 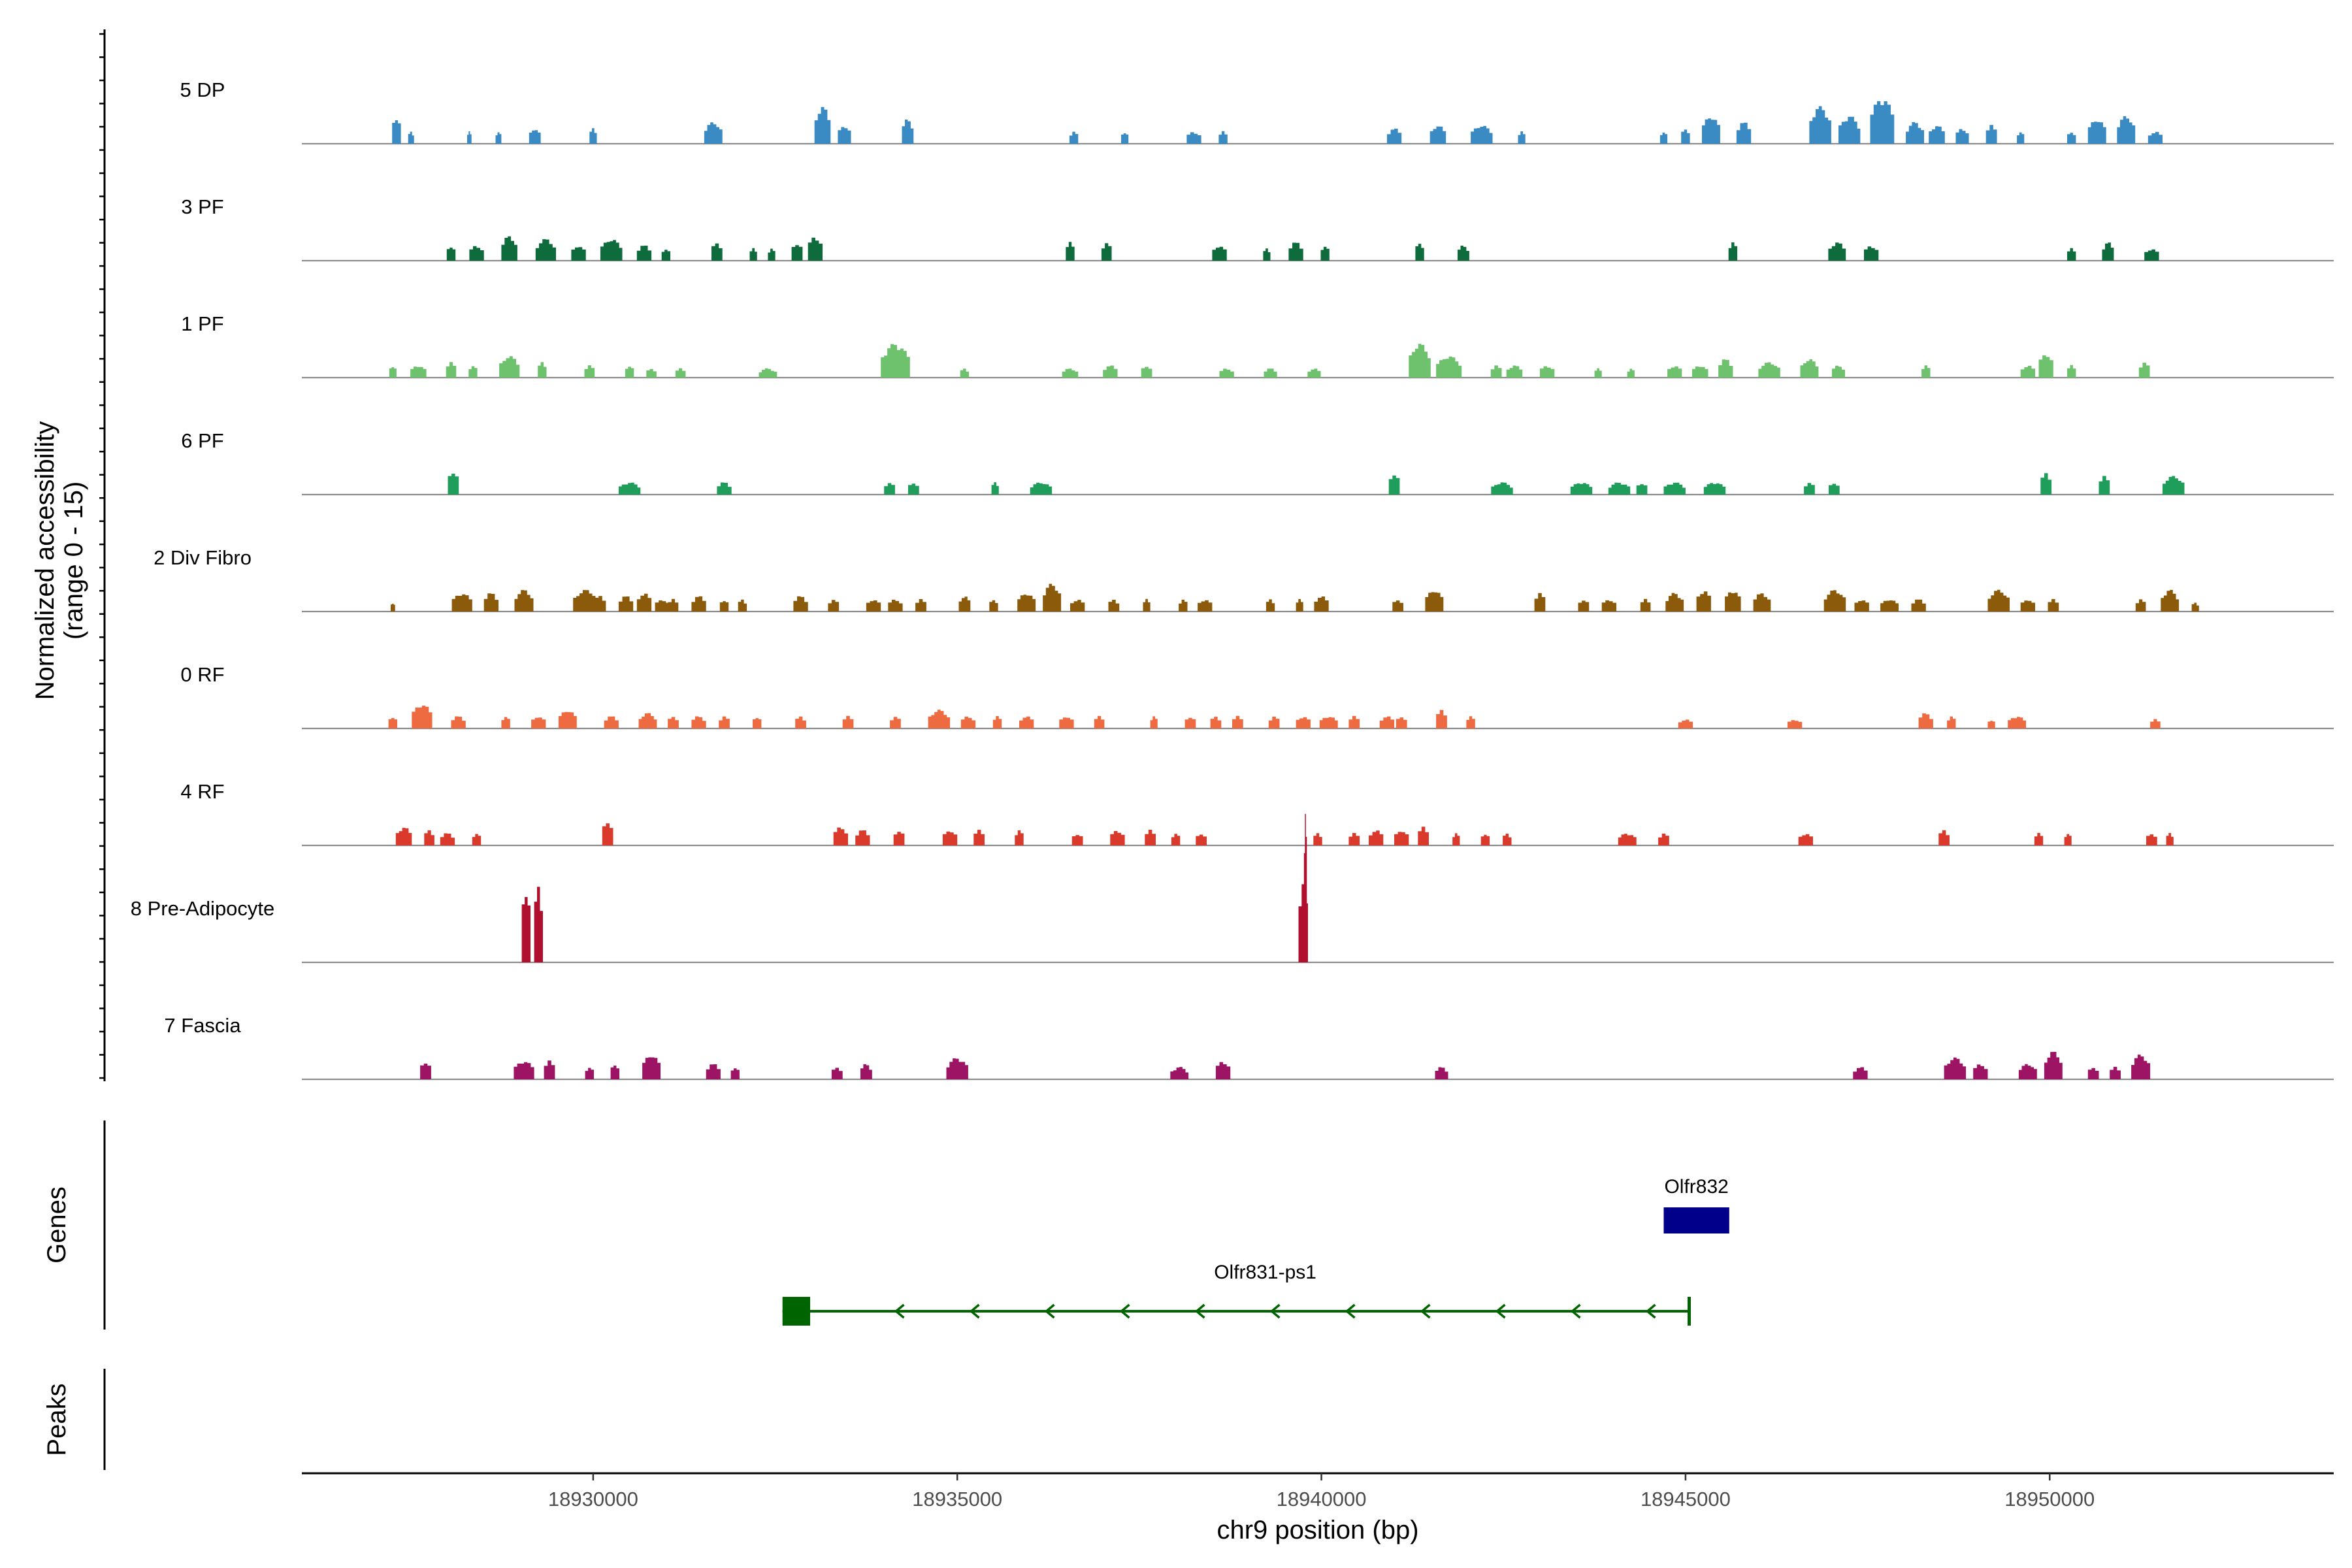 I want to click on track-label: 1 PF, so click(x=202, y=323).